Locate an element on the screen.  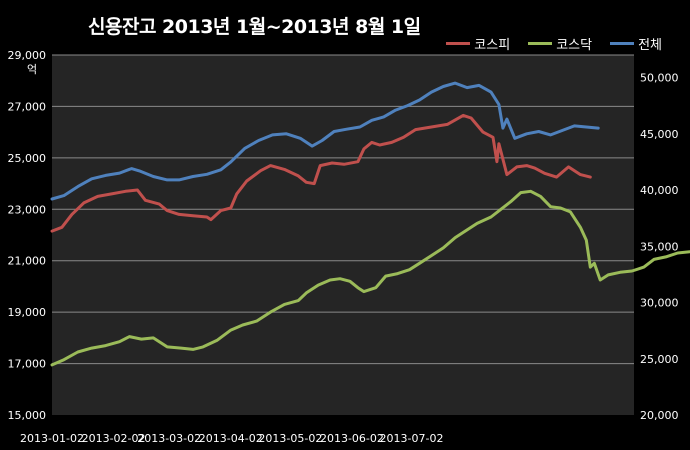
legend-label-total: 전체 is located at coordinates (650, 45).